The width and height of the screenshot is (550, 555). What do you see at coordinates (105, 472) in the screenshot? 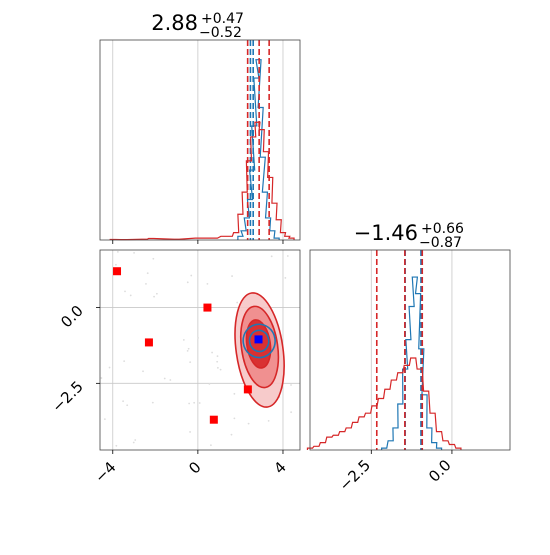
I see `x-tick-label: −4` at bounding box center [105, 472].